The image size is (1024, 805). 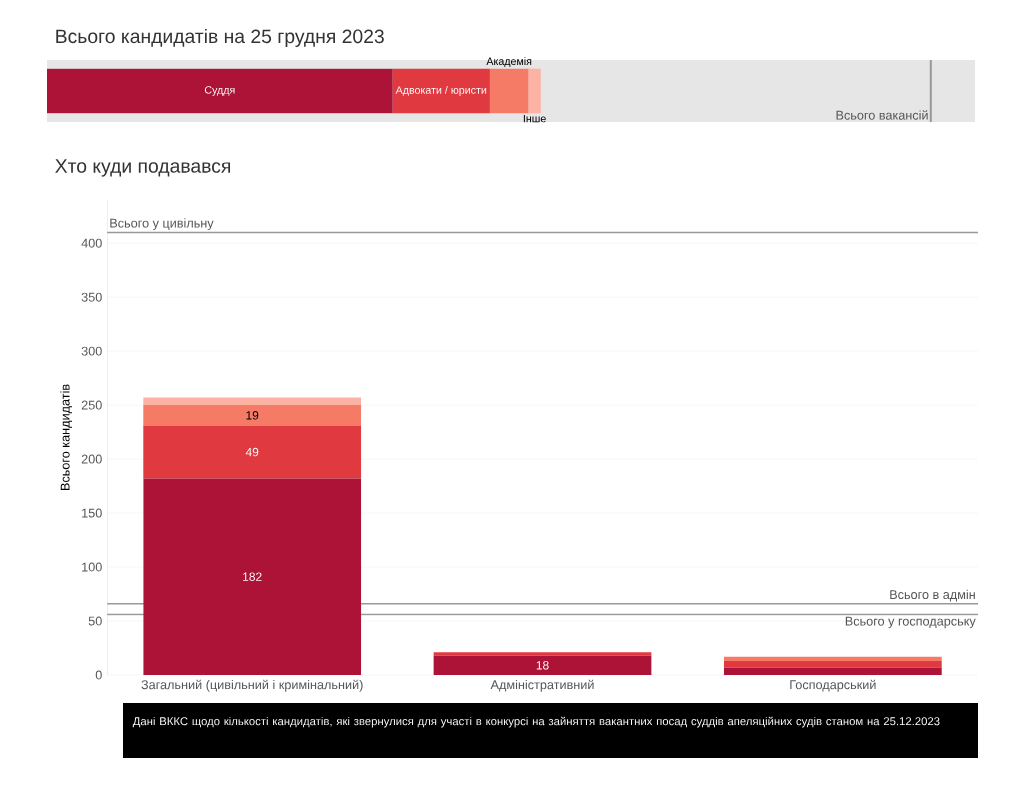 I want to click on data-label: 182, so click(x=252, y=576).